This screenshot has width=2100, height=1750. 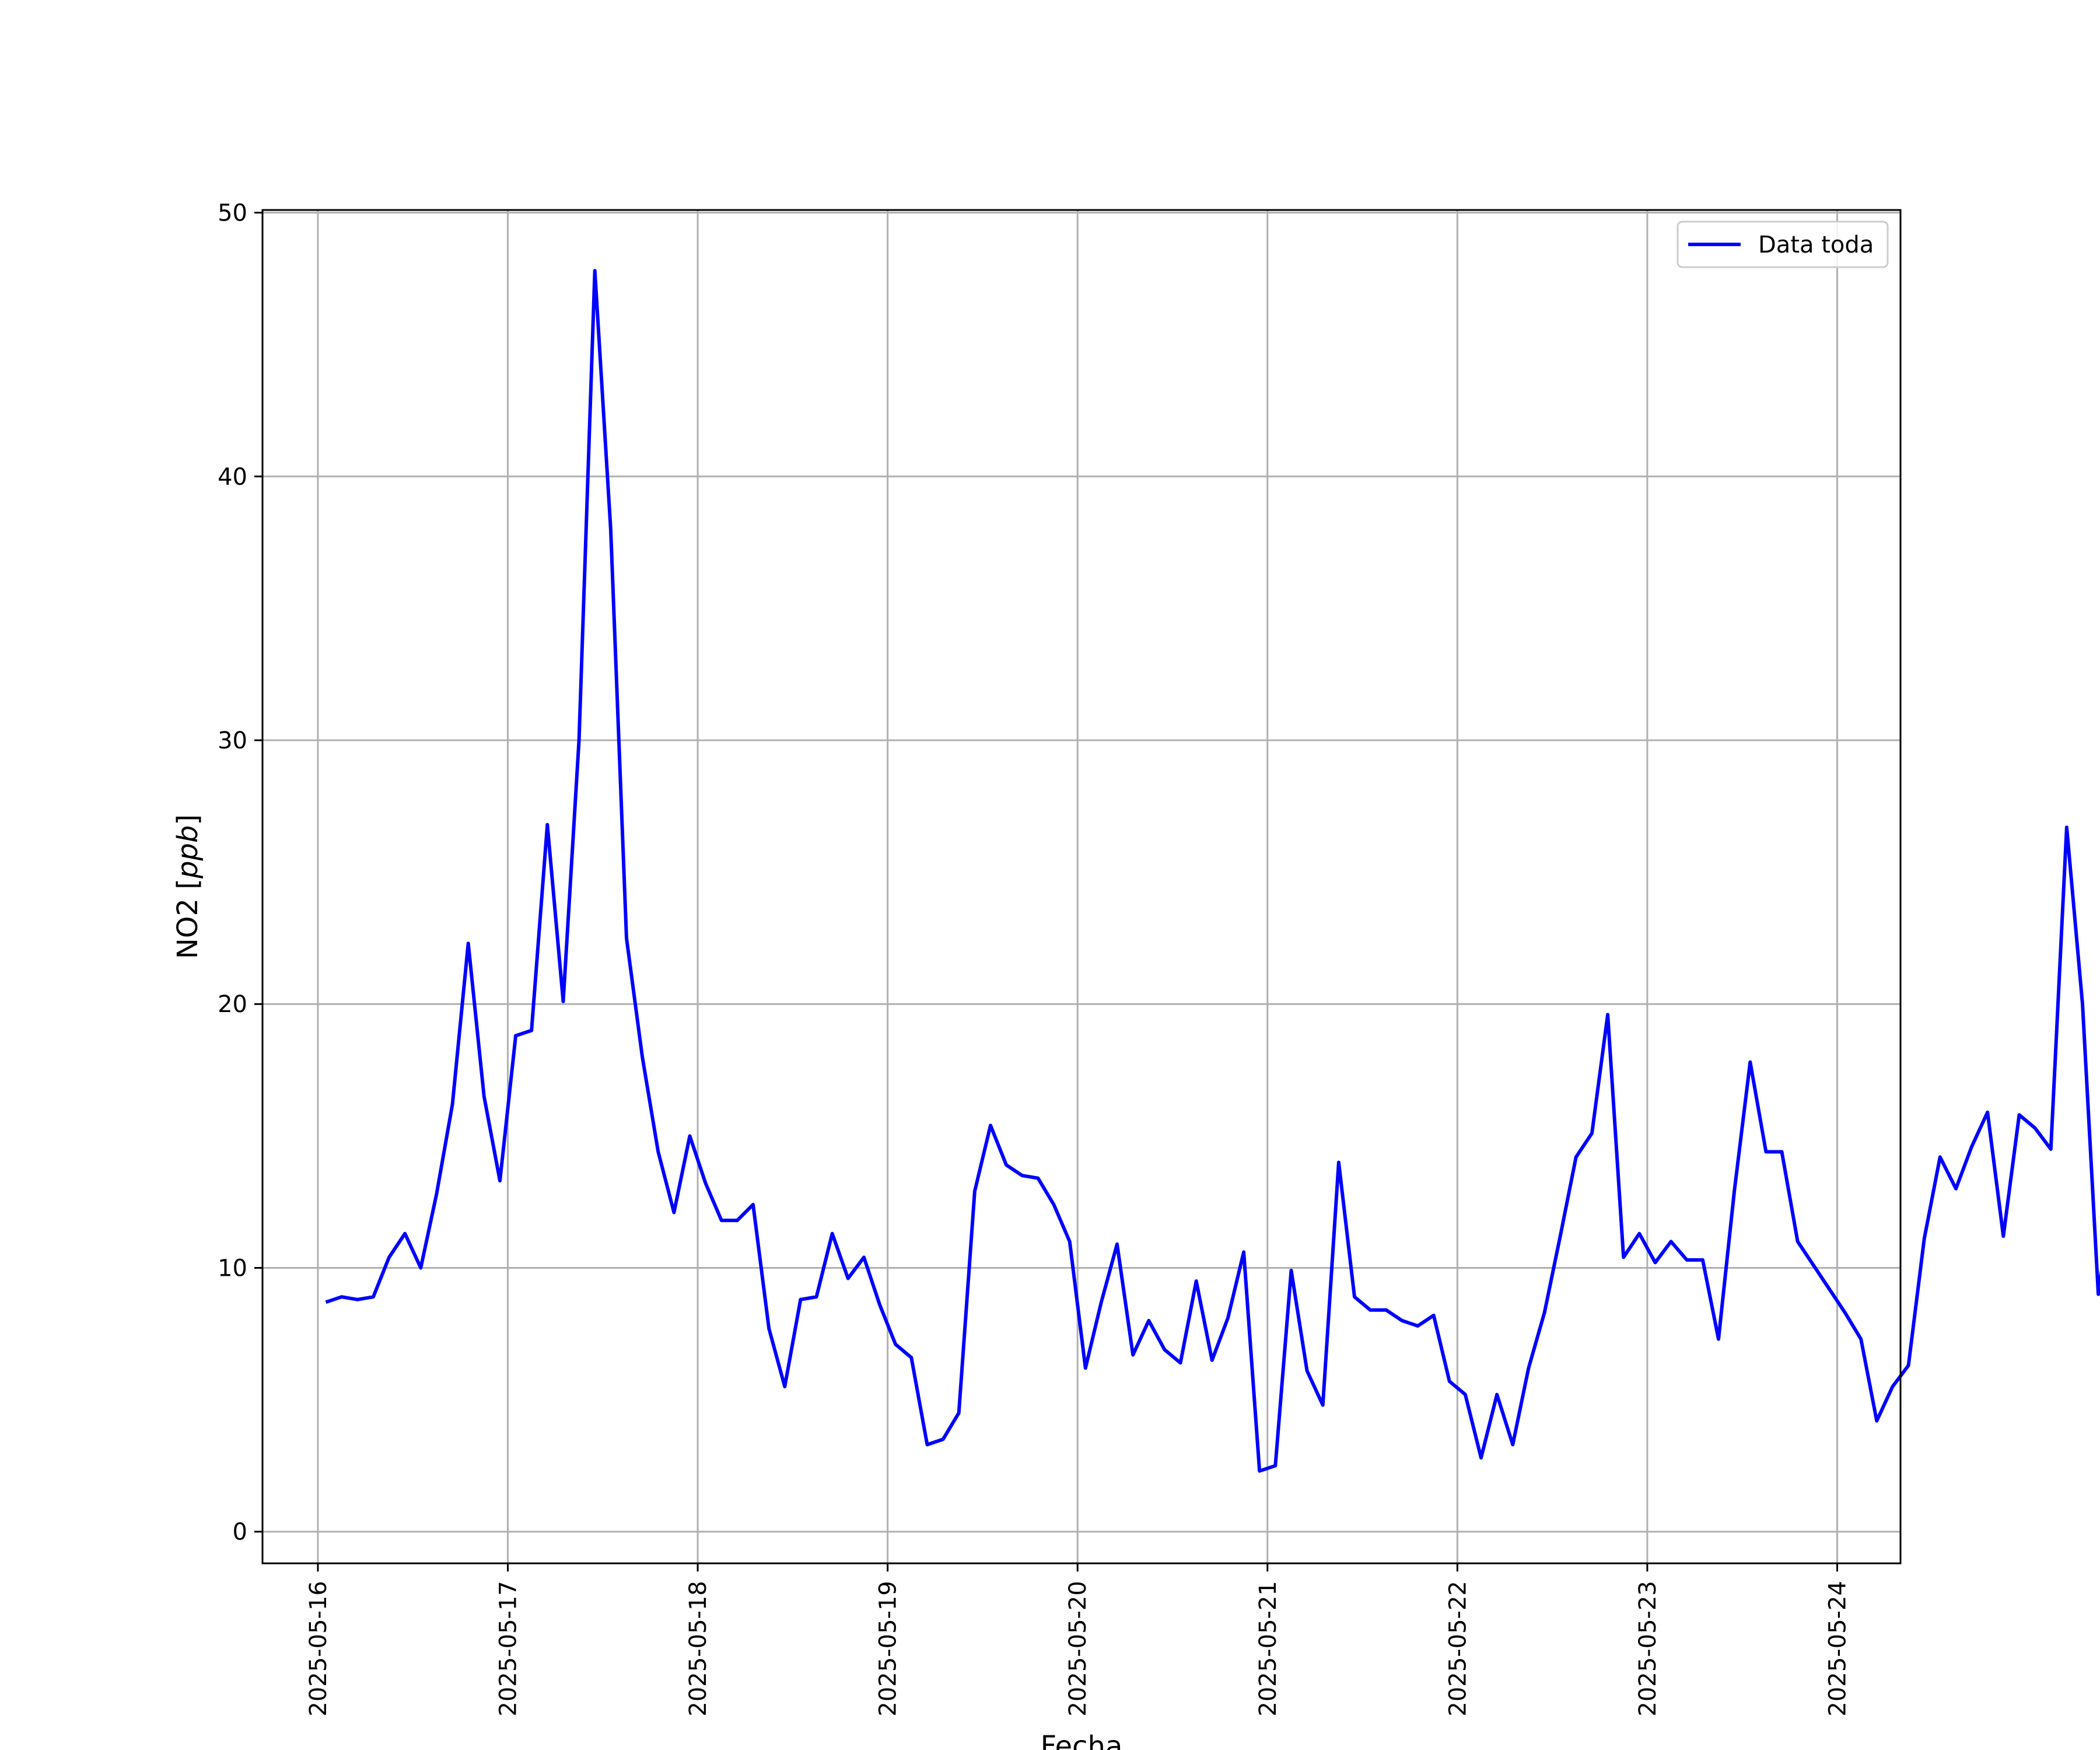 What do you see at coordinates (188, 820) in the screenshot?
I see `y-axis-title-close: ]` at bounding box center [188, 820].